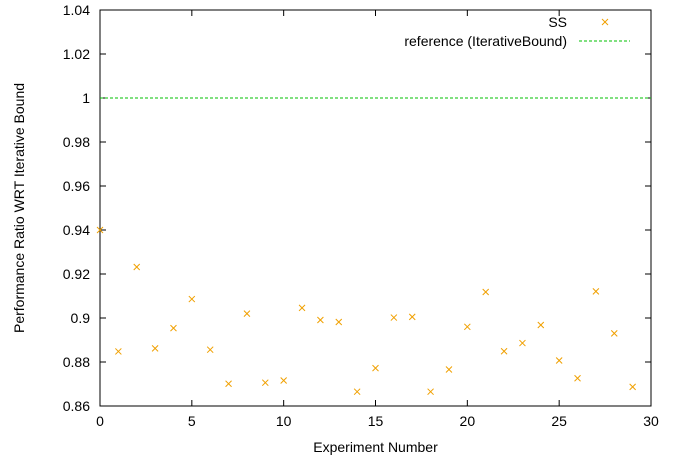 The width and height of the screenshot is (673, 459). What do you see at coordinates (76, 186) in the screenshot?
I see `y-tick-label: 0.96` at bounding box center [76, 186].